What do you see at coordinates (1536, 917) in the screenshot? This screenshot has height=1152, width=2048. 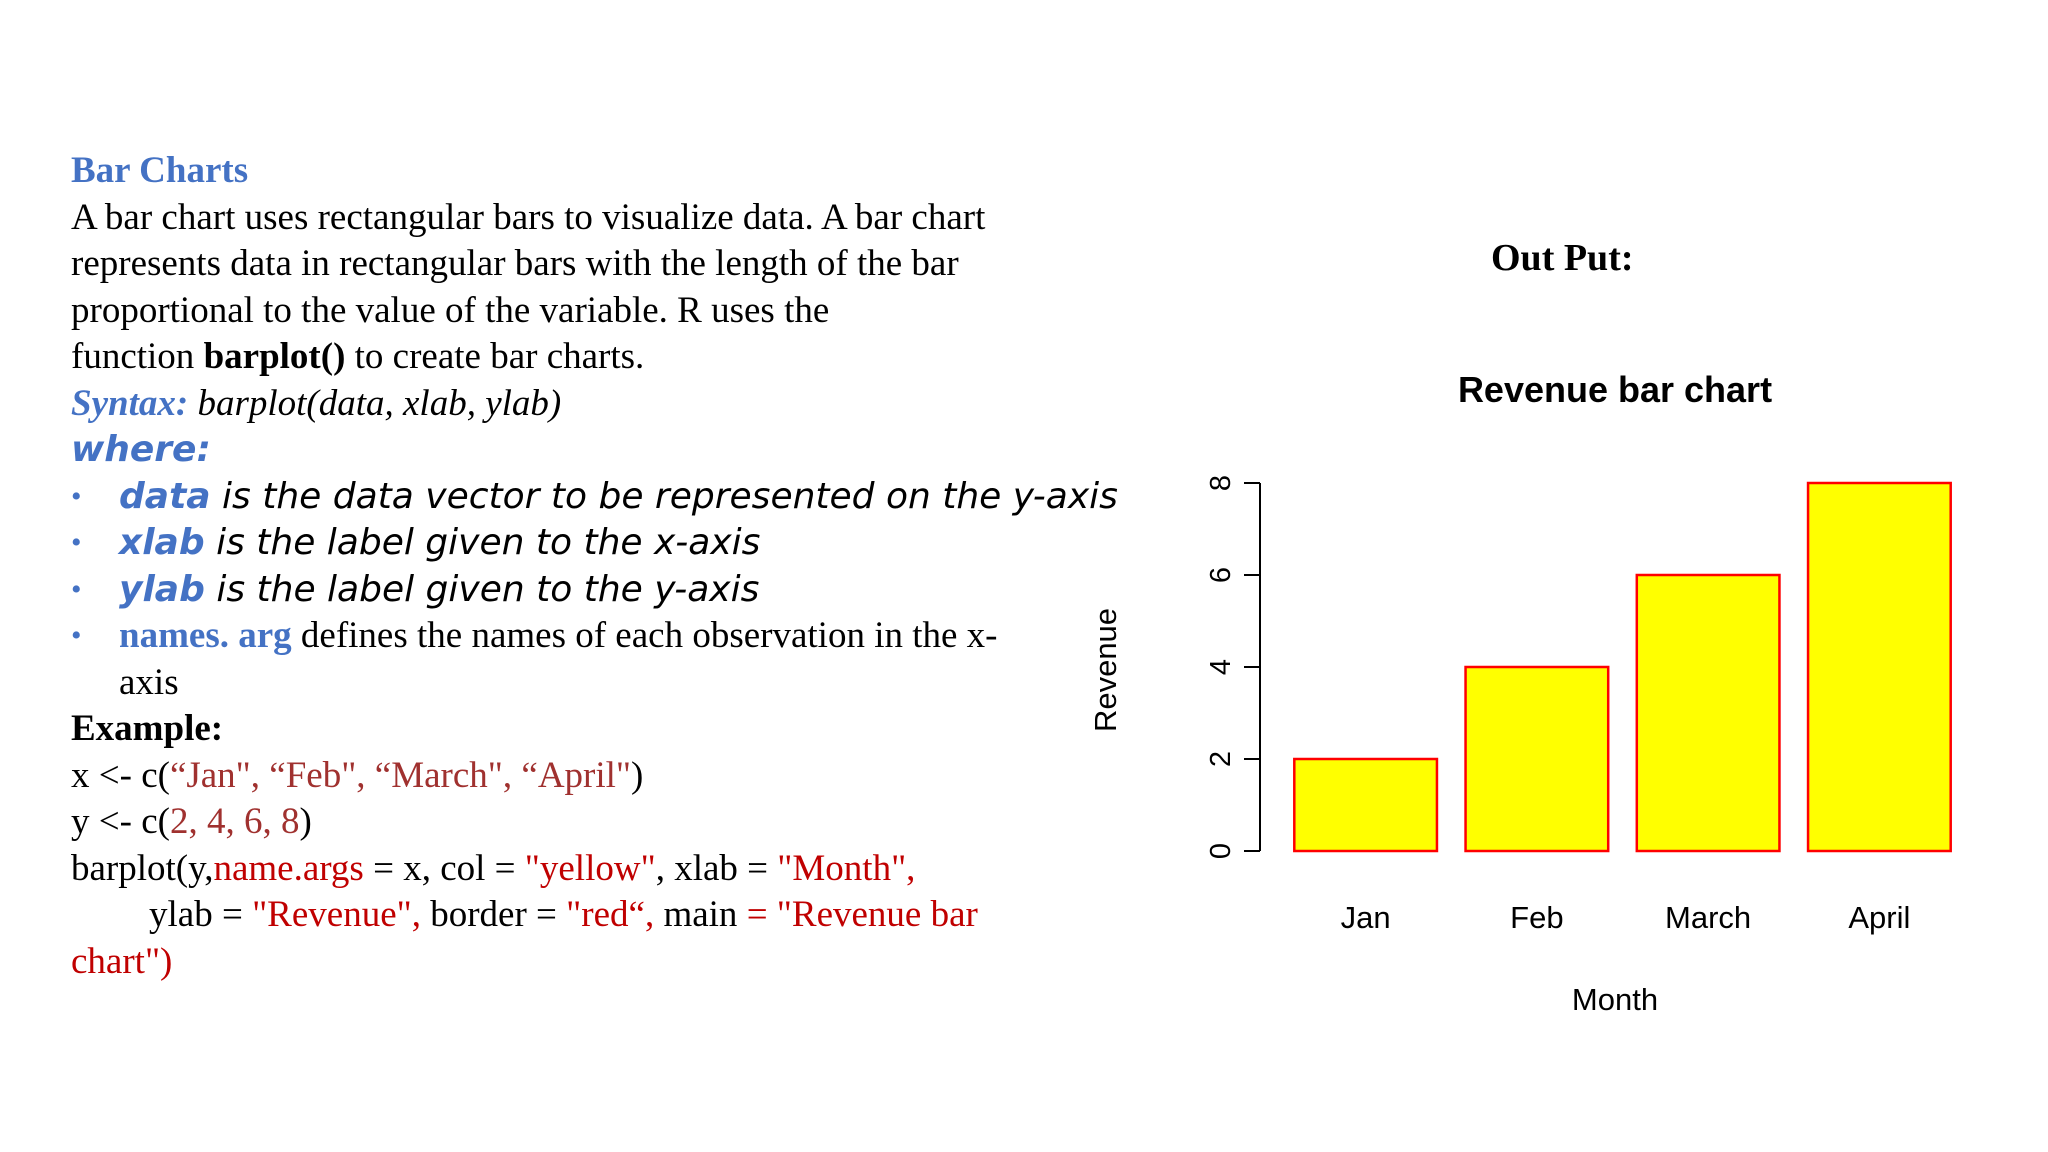 I see `x-tick-label: Feb` at bounding box center [1536, 917].